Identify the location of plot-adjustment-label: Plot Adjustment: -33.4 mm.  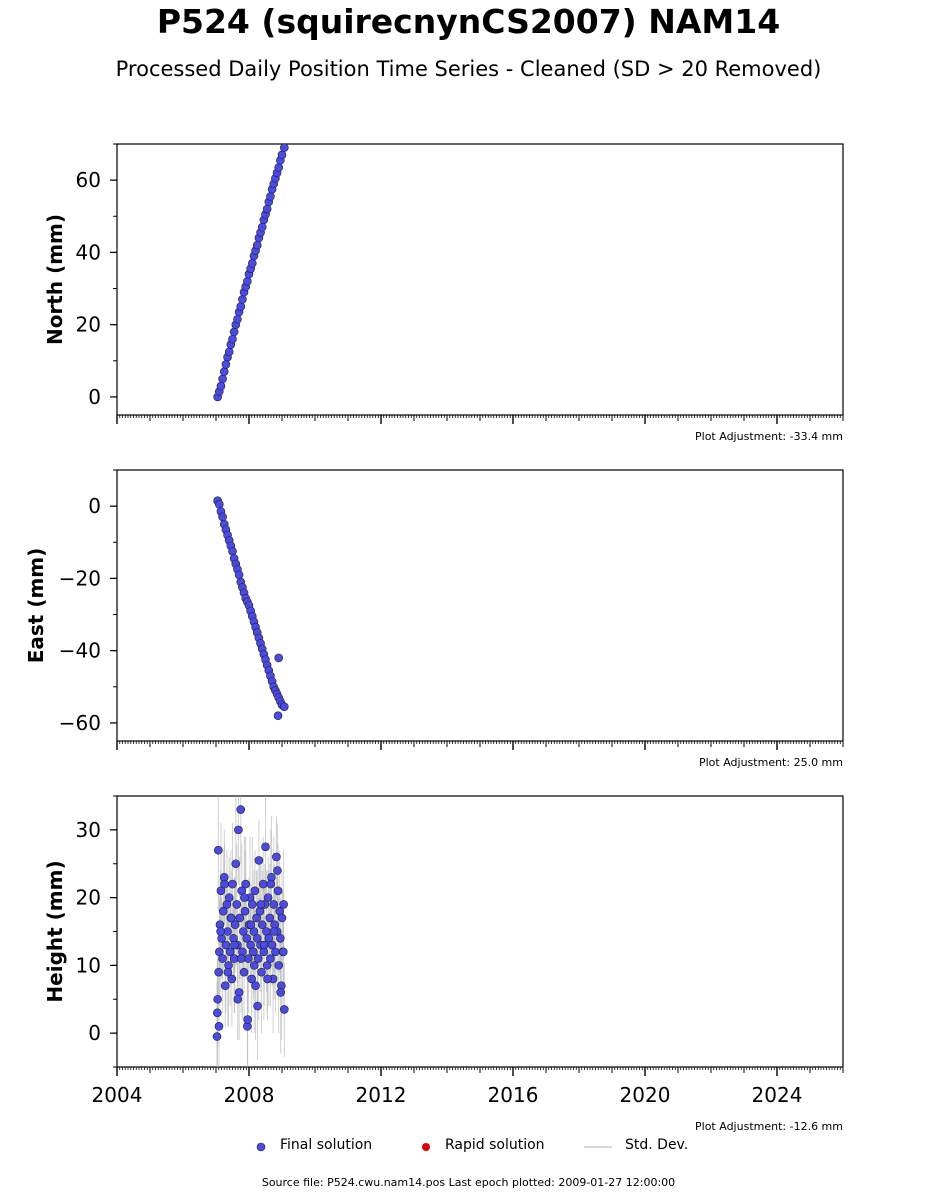
(769, 436).